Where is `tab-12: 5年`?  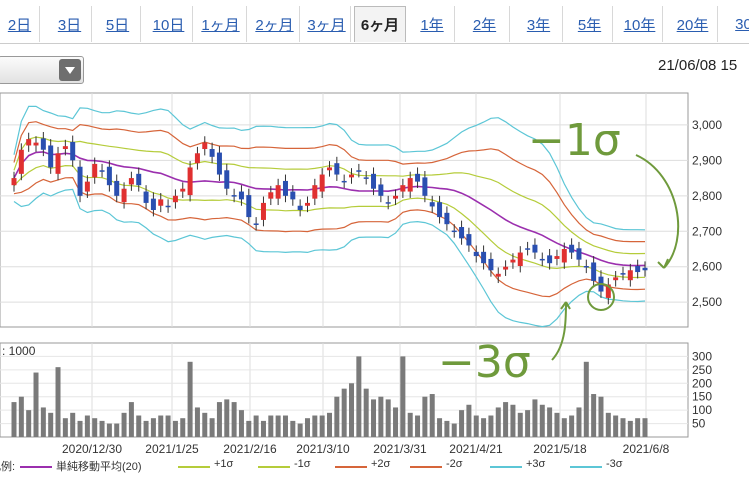
tab-12: 5年 is located at coordinates (590, 24).